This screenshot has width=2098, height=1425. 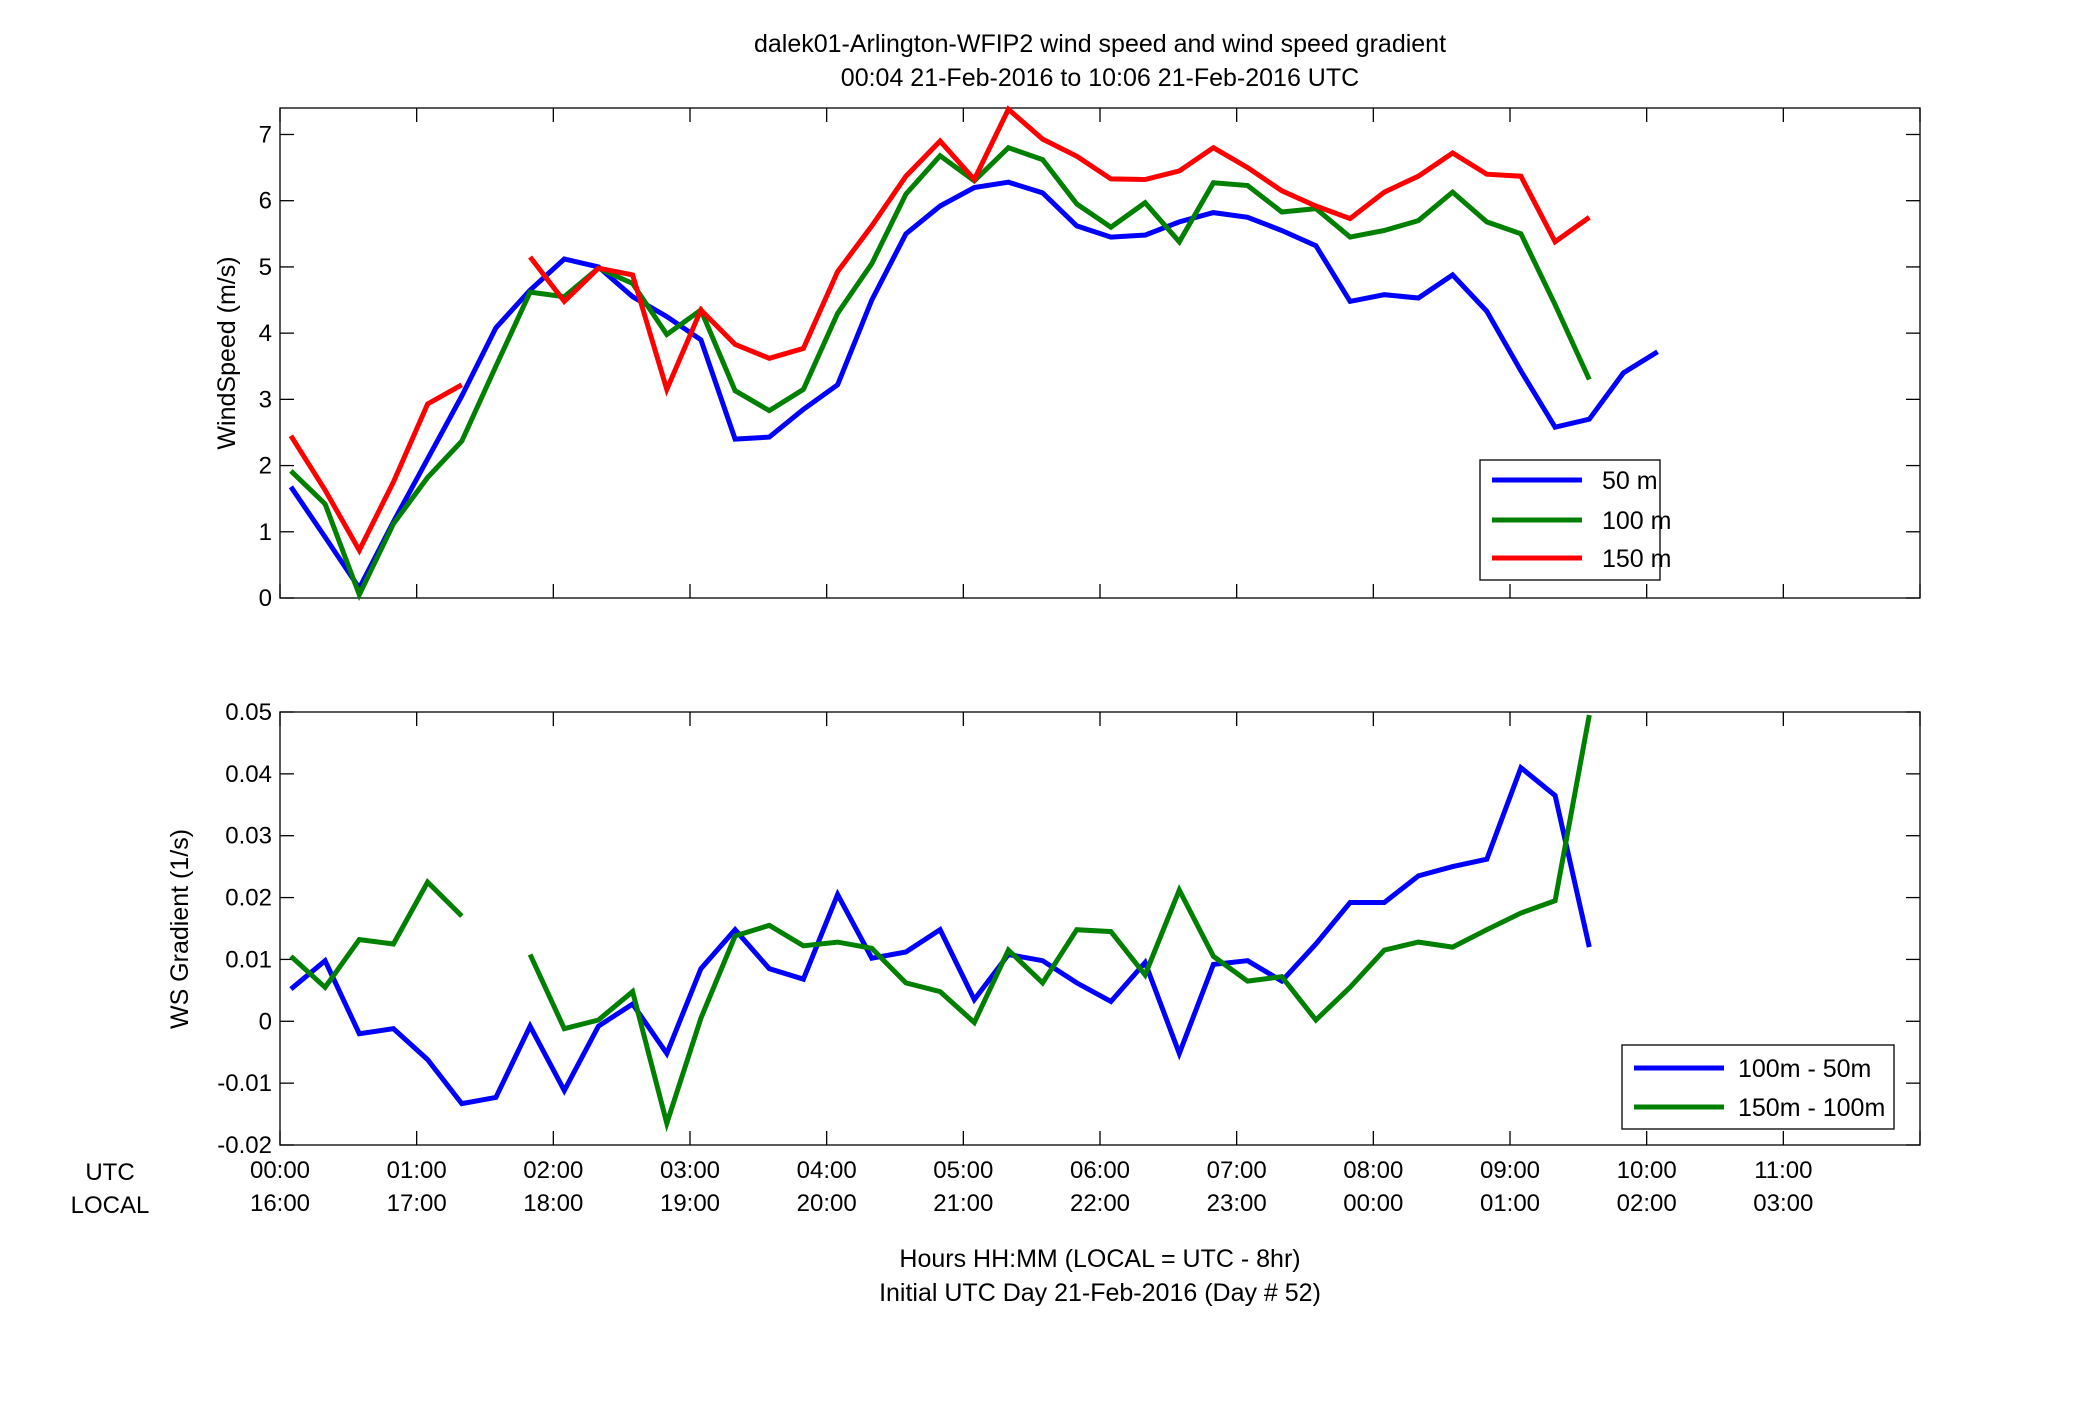 What do you see at coordinates (1373, 1170) in the screenshot?
I see `utc-tick-label: 08:00` at bounding box center [1373, 1170].